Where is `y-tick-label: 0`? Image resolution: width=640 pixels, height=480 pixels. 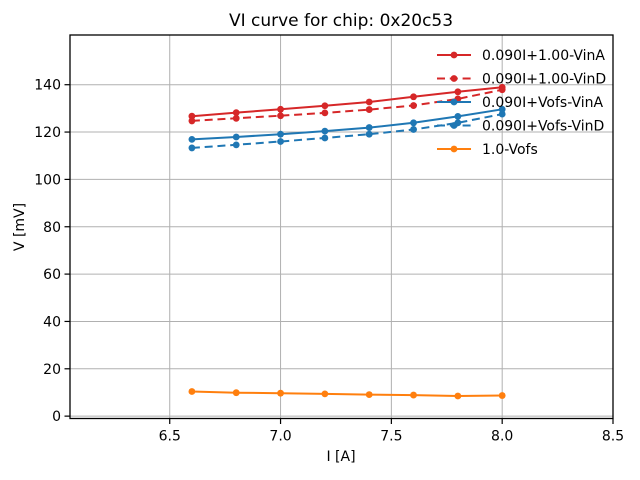 y-tick-label: 0 is located at coordinates (56, 417).